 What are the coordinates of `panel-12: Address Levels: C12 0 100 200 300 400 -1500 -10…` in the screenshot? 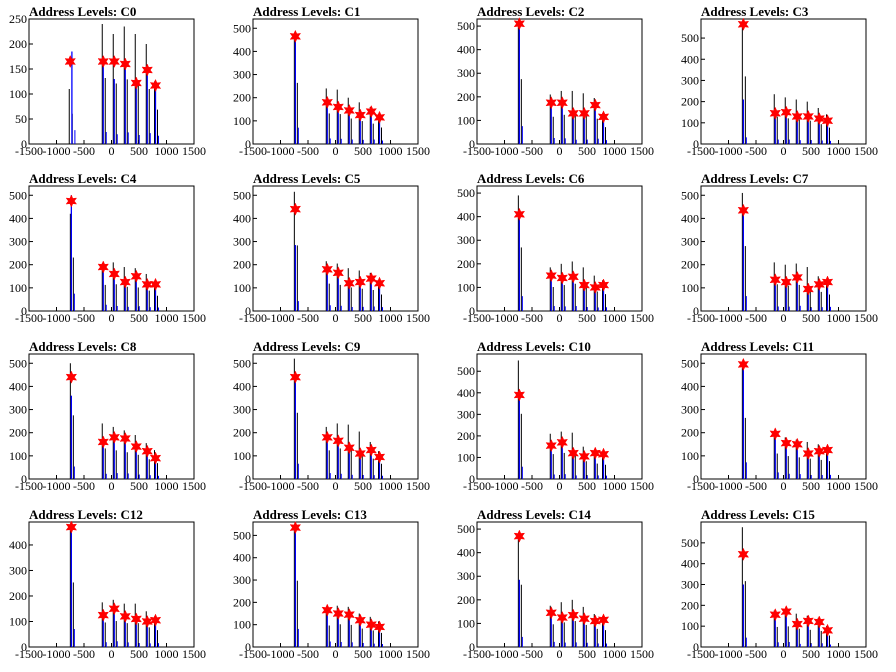 It's located at (107, 584).